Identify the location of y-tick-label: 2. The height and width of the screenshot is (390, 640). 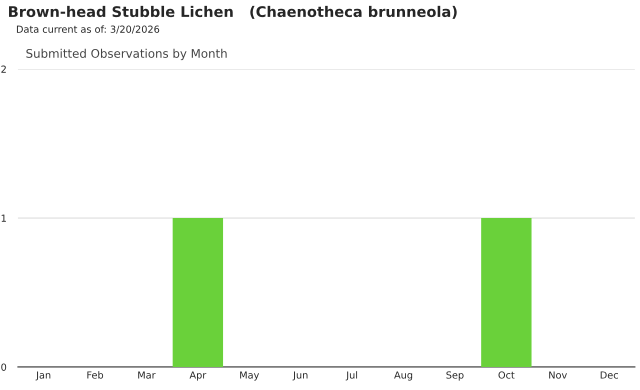
(3, 69).